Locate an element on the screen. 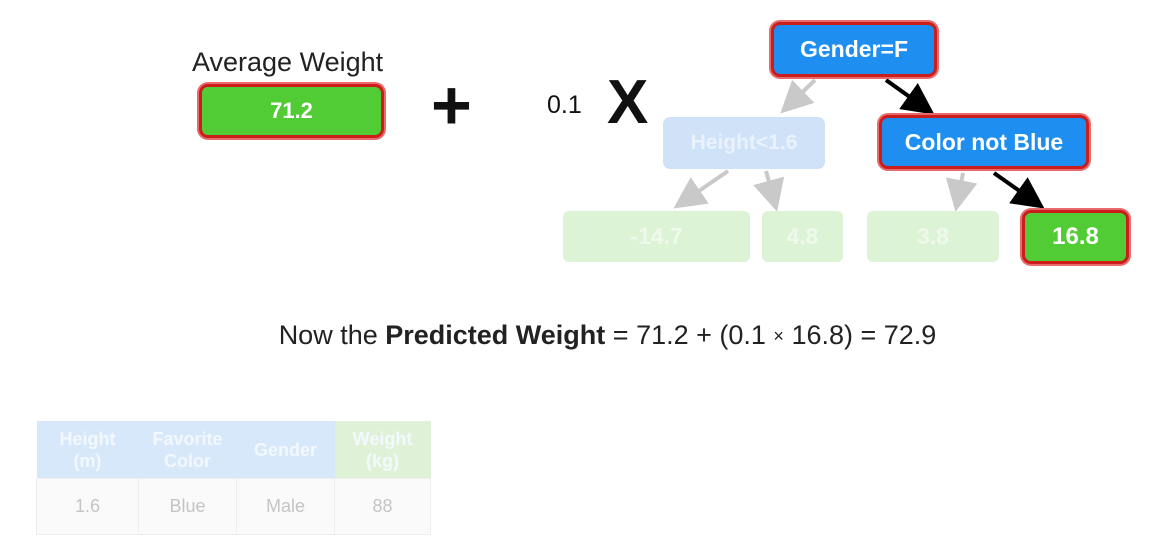 This screenshot has height=544, width=1155. cell-color: Blue is located at coordinates (187, 506).